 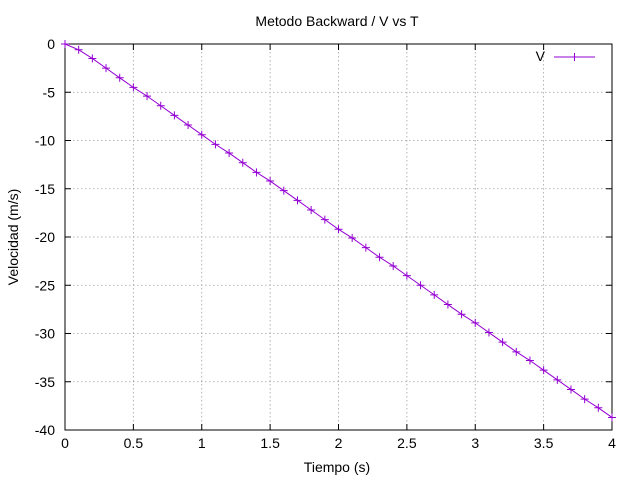 I want to click on y-tick-label: -20, so click(x=45, y=237).